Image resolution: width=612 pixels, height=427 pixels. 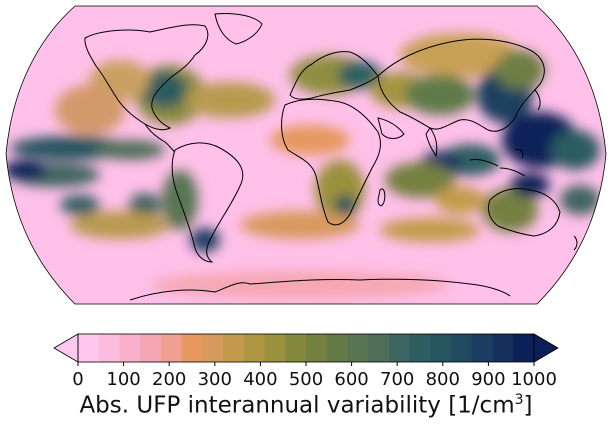 I want to click on new-zealand-coast, so click(x=575, y=243).